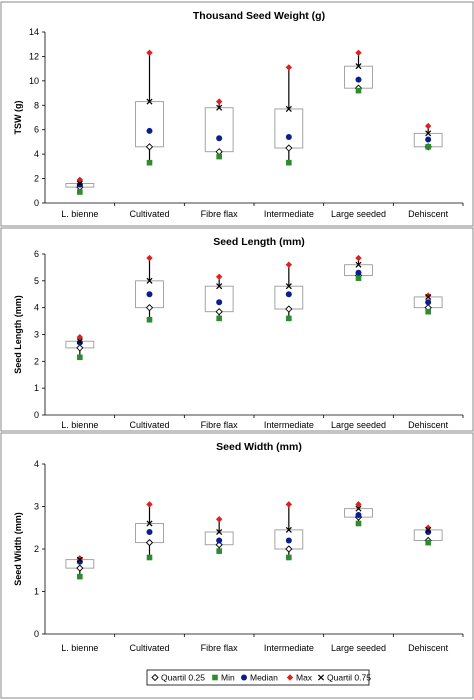 The width and height of the screenshot is (474, 700). What do you see at coordinates (34, 81) in the screenshot?
I see `y-tick-label: 10` at bounding box center [34, 81].